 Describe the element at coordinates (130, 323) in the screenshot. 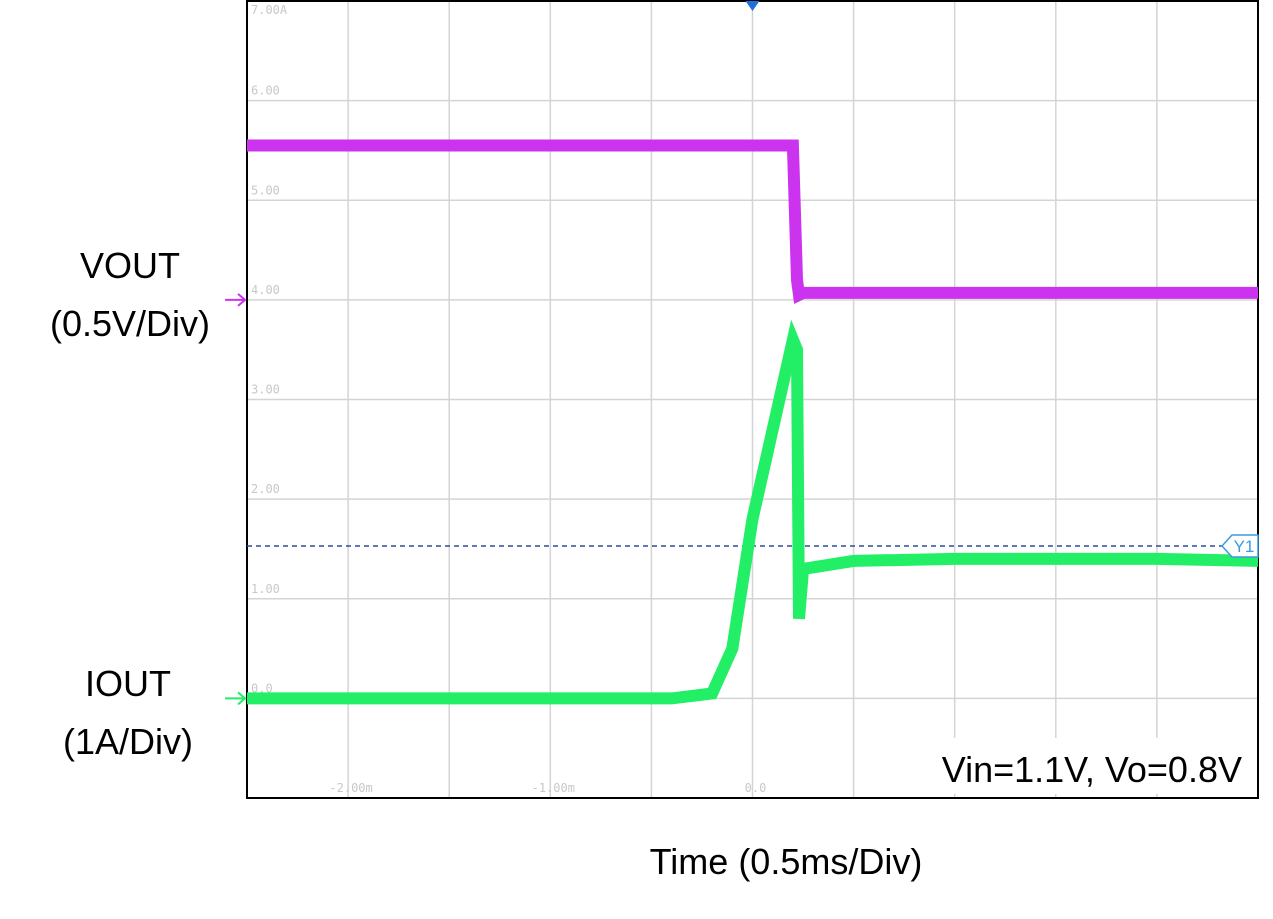

I see `series-scale: (0.5V/Div)` at that location.